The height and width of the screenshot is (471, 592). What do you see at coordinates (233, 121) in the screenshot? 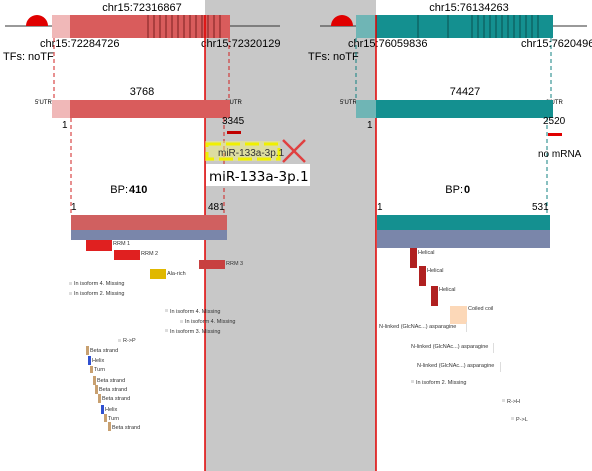
I see `left-tx-end: 3345` at bounding box center [233, 121].